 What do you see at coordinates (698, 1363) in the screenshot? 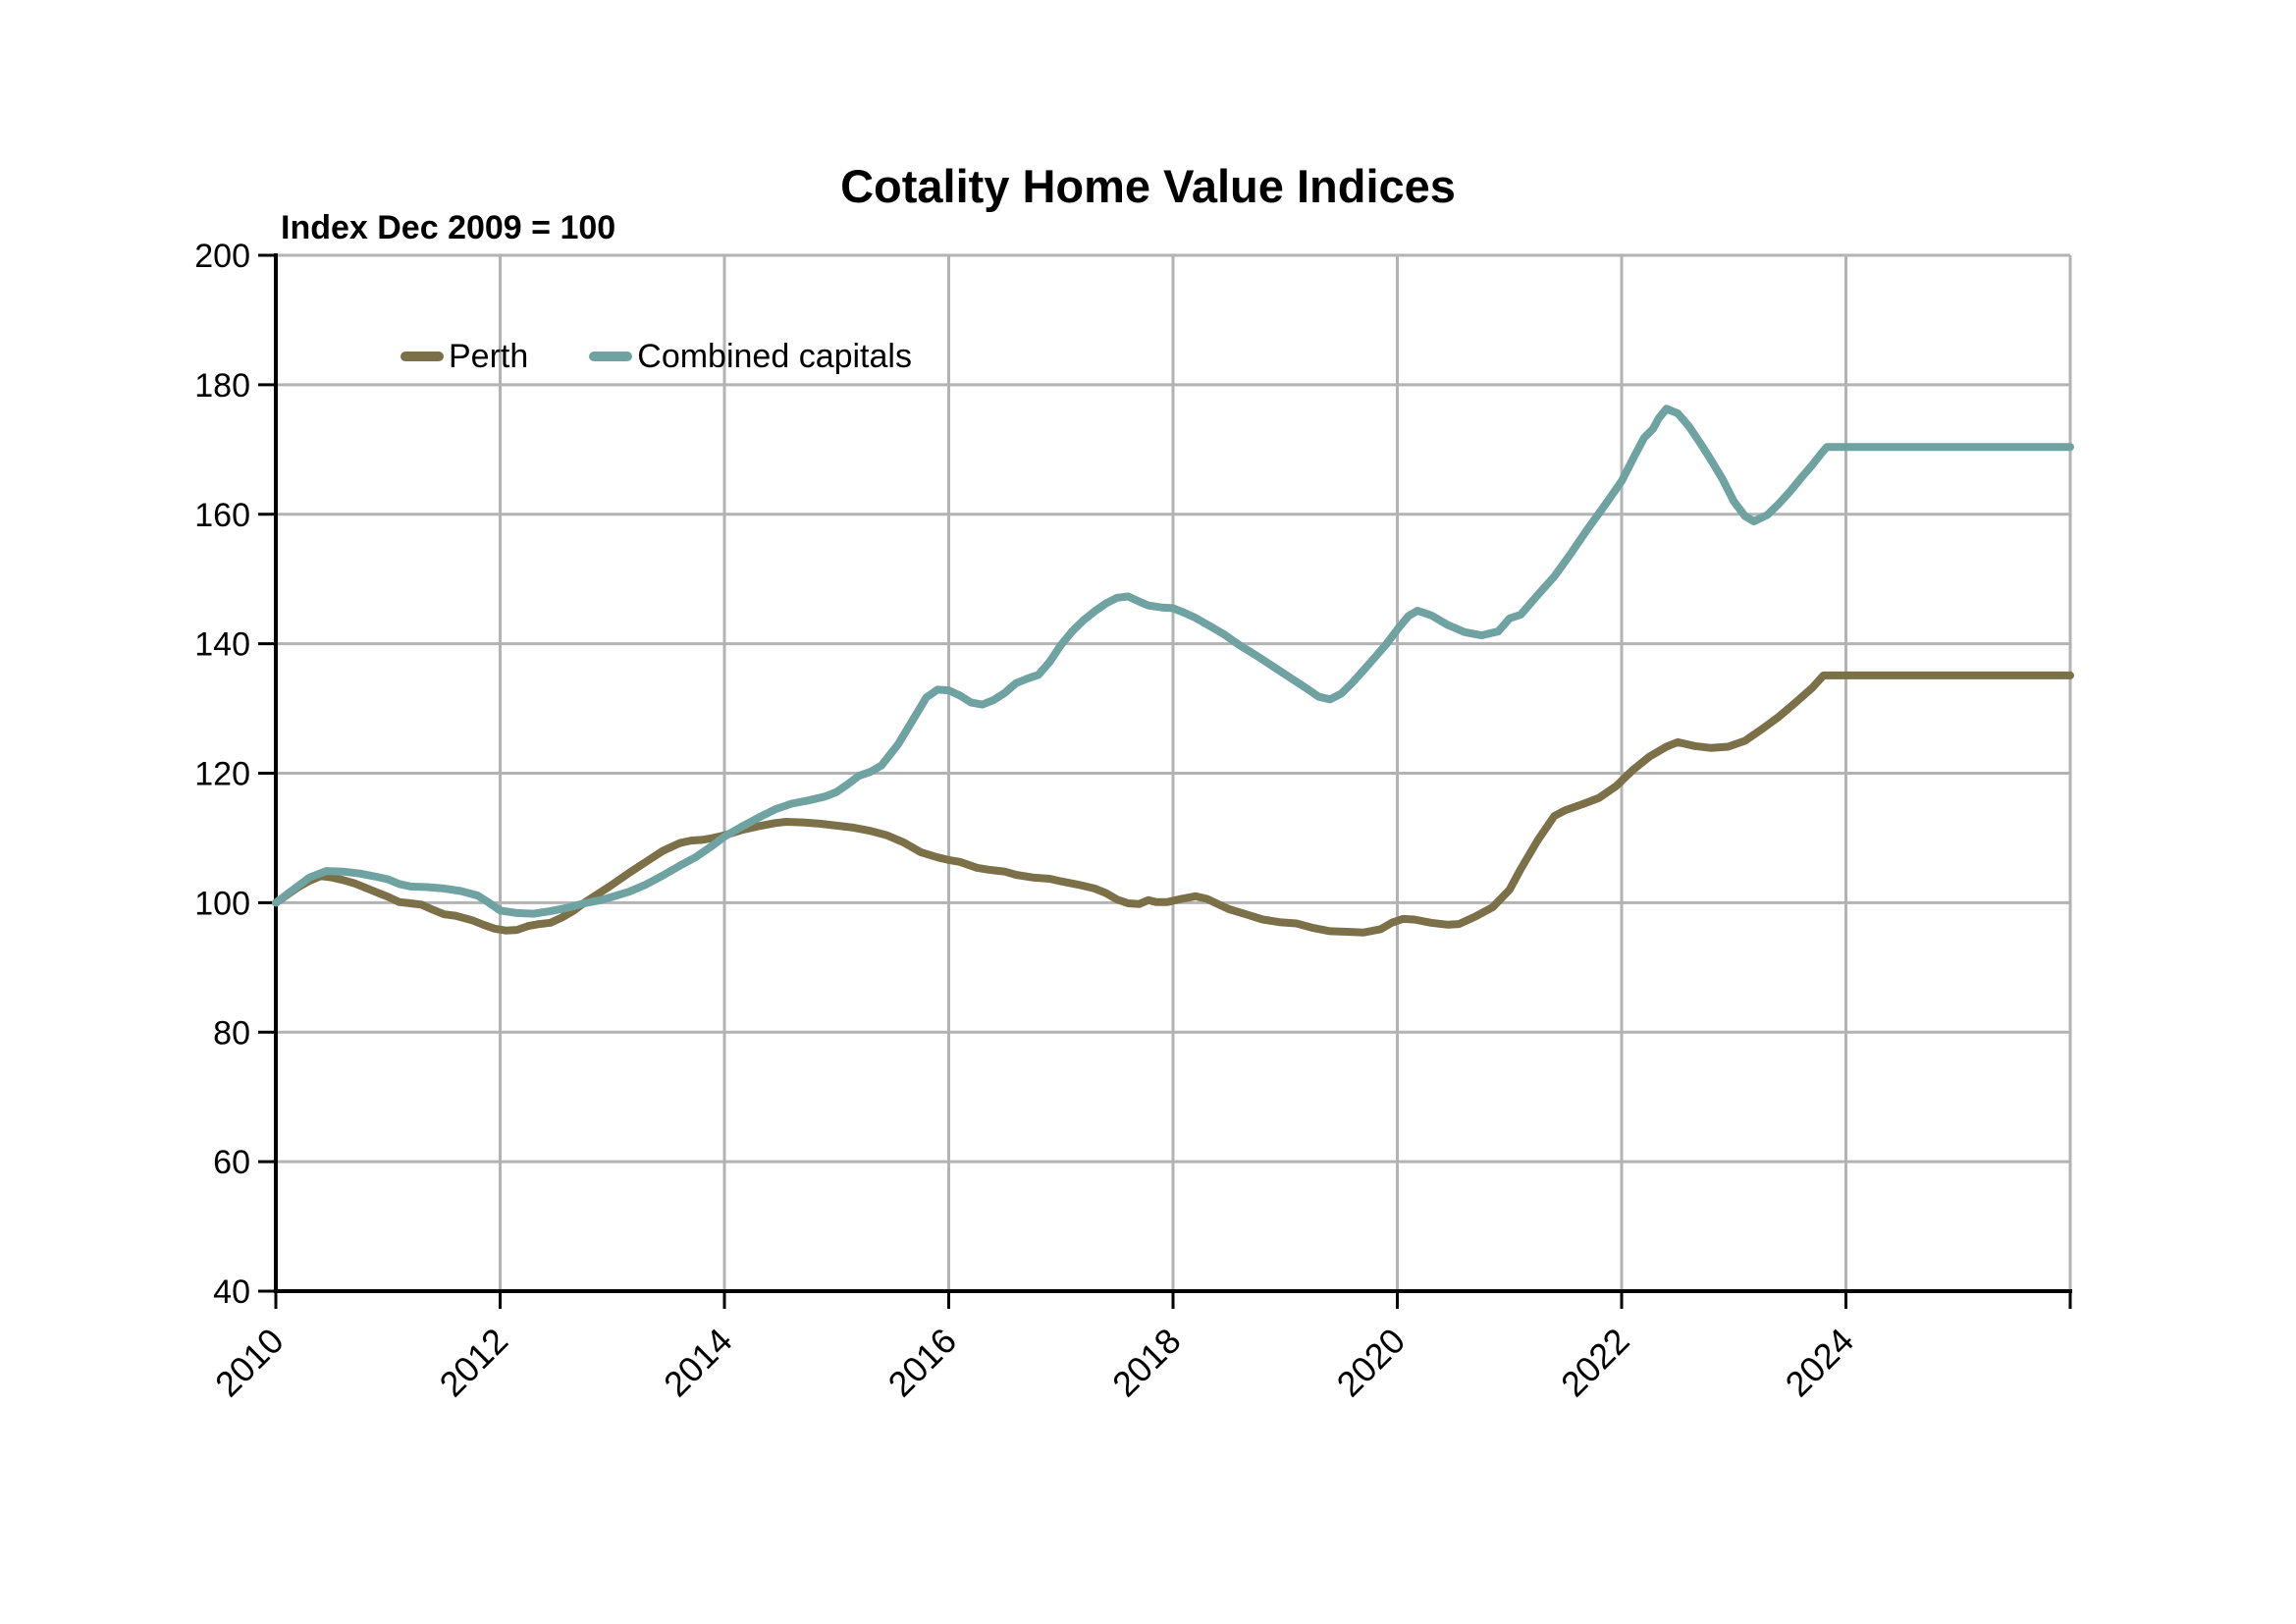
I see `x-tick-label: 2014` at bounding box center [698, 1363].